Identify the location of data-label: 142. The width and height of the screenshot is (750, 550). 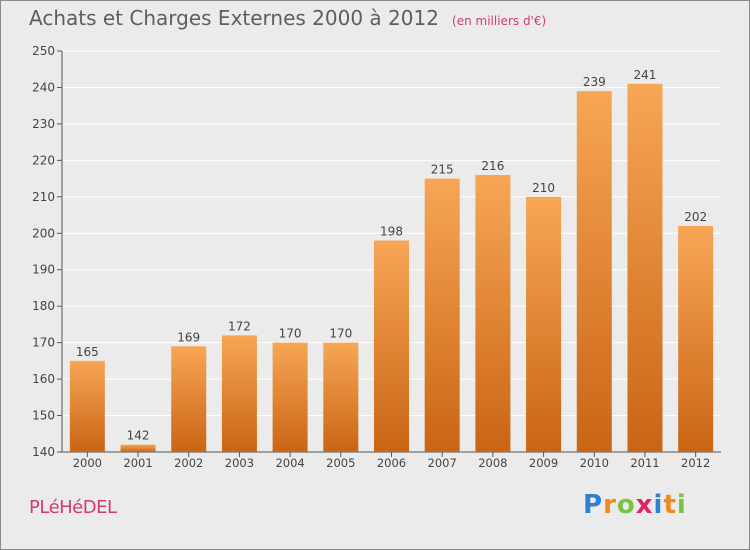
(138, 436).